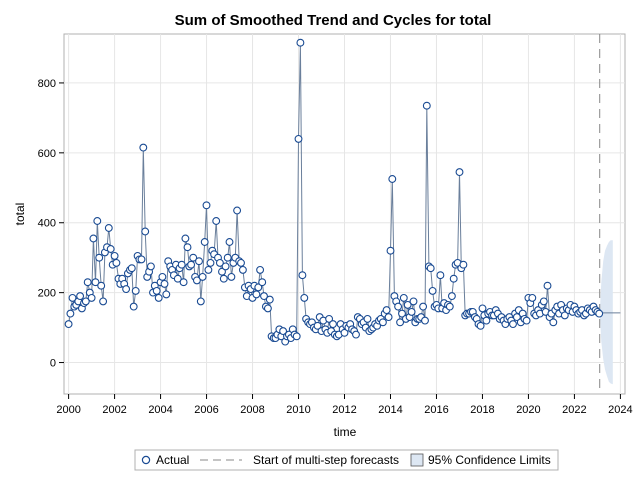 The height and width of the screenshot is (485, 640). I want to click on x-tick-label-9: 2018, so click(482, 410).